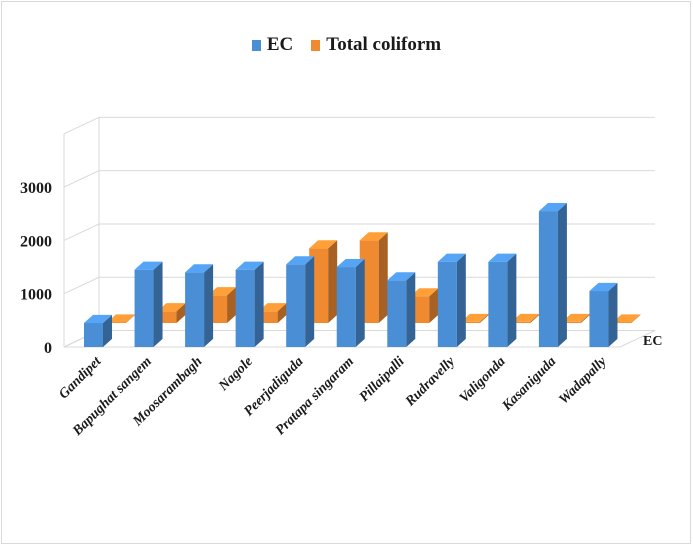 This screenshot has height=546, width=693. I want to click on depth-axis-label: EC, so click(652, 341).